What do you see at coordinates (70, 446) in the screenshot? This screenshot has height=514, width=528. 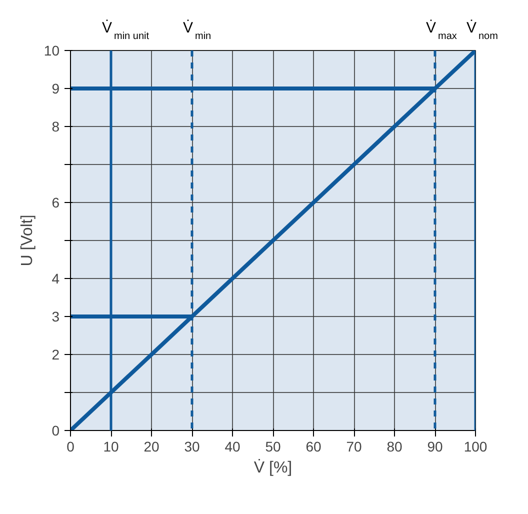 I see `x-tick-label: 0` at bounding box center [70, 446].